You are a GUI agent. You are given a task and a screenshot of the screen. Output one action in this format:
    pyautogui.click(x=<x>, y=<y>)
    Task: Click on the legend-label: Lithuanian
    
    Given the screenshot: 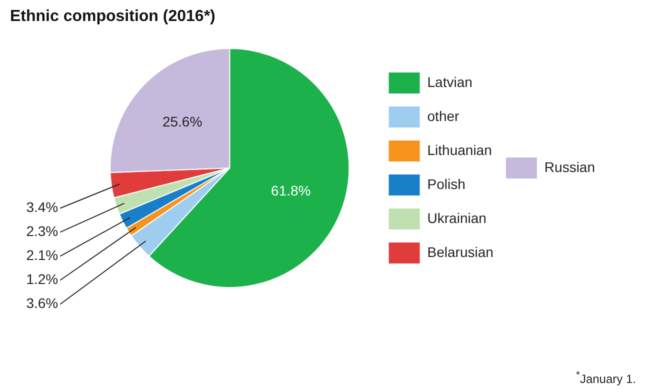 What is the action you would take?
    pyautogui.click(x=459, y=150)
    